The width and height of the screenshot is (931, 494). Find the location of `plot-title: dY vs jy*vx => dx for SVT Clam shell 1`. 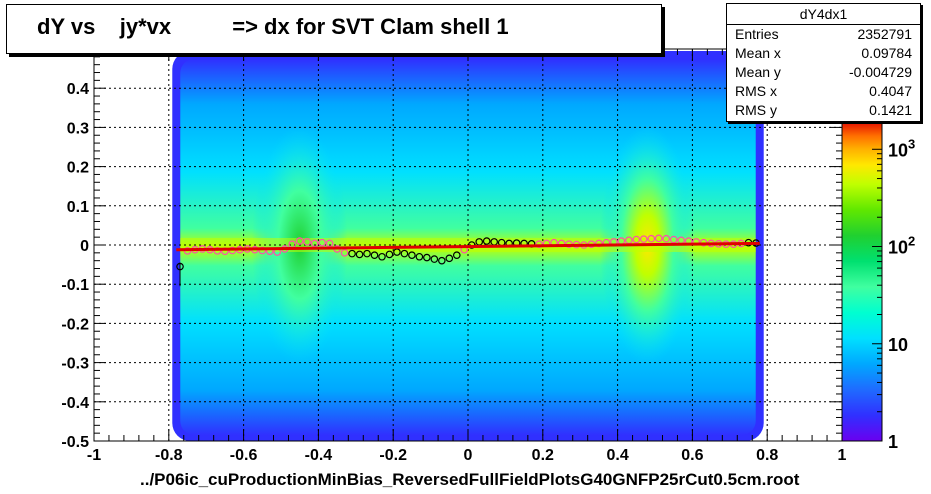

plot-title: dY vs jy*vx => dx for SVT Clam shell 1 is located at coordinates (273, 26).